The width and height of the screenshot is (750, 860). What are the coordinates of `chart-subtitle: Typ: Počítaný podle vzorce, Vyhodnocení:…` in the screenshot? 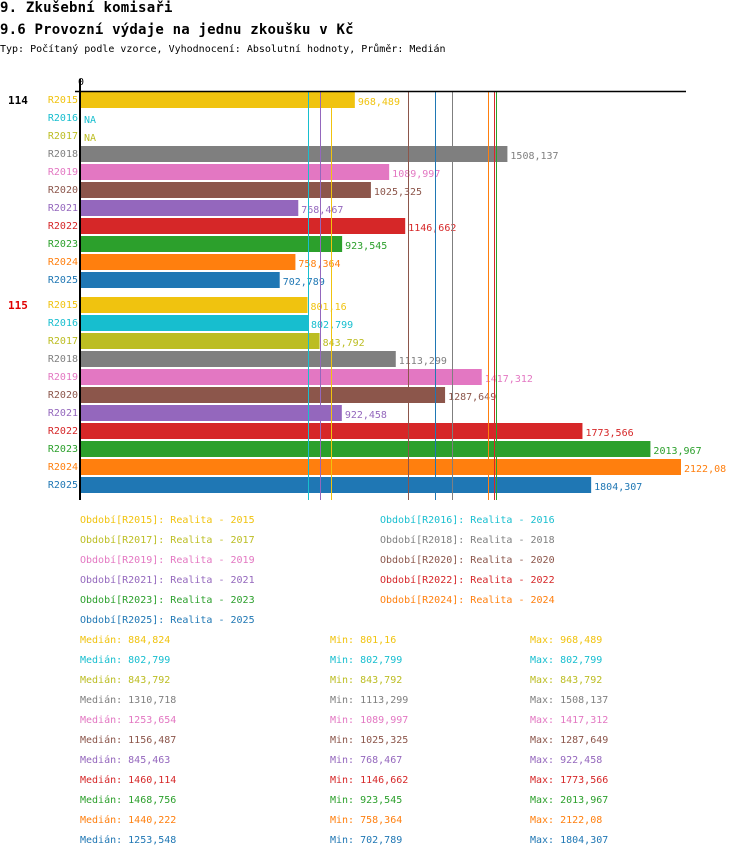 It's located at (223, 49).